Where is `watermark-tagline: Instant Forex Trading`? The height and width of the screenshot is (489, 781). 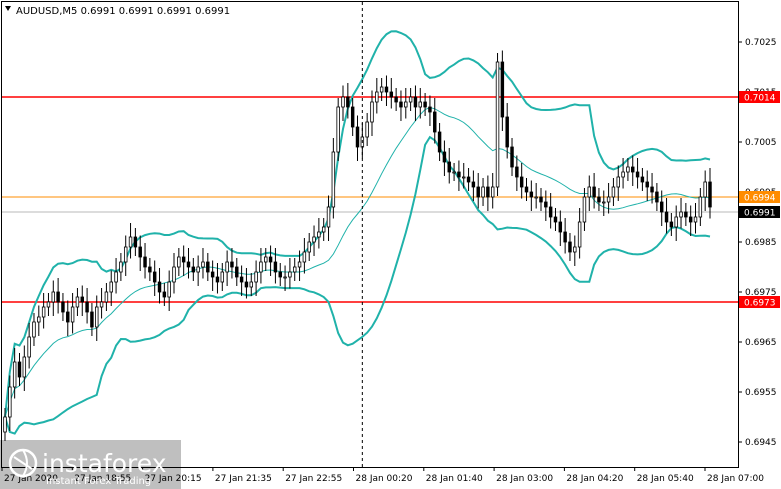
watermark-tagline: Instant Forex Trading is located at coordinates (98, 481).